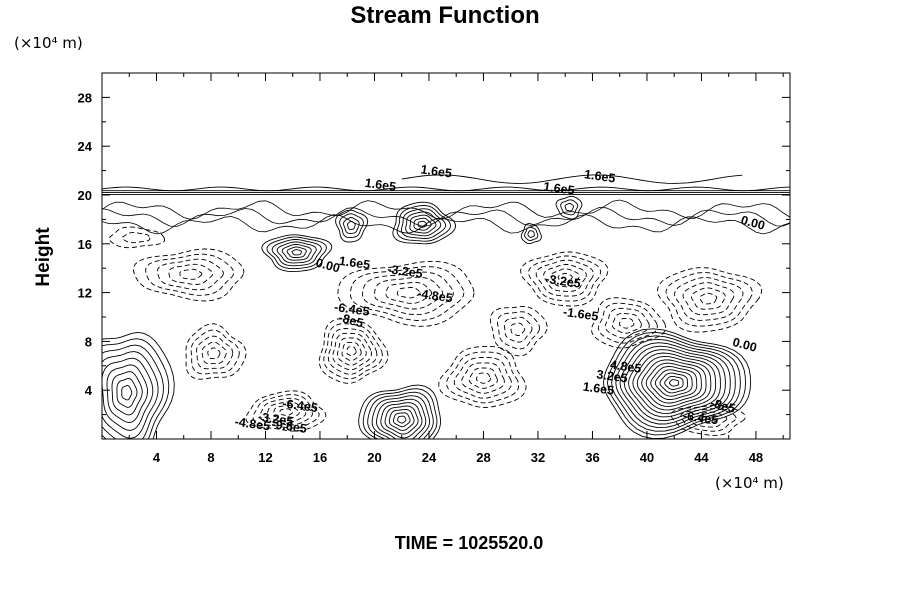  I want to click on x-tick-label: 12, so click(265, 457).